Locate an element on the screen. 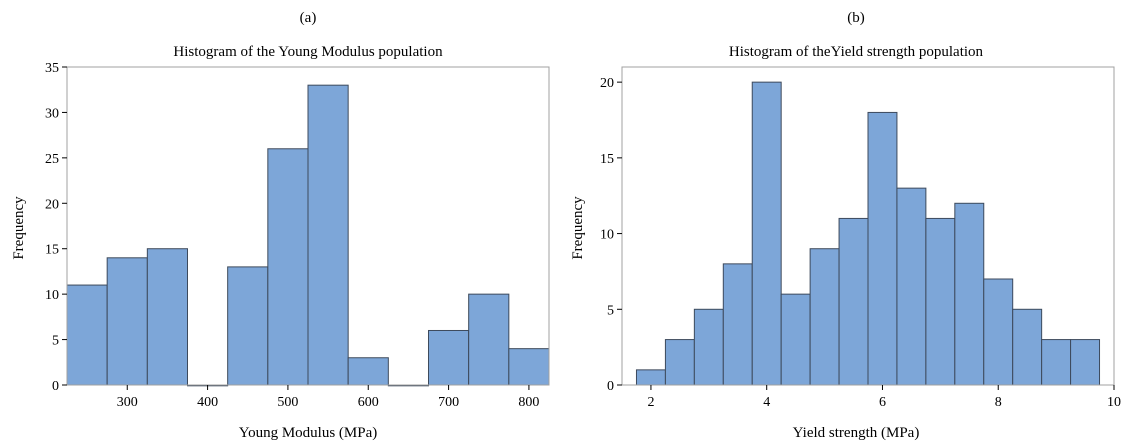 The image size is (1122, 442). y-axis-label-b: Frequency is located at coordinates (578, 228).